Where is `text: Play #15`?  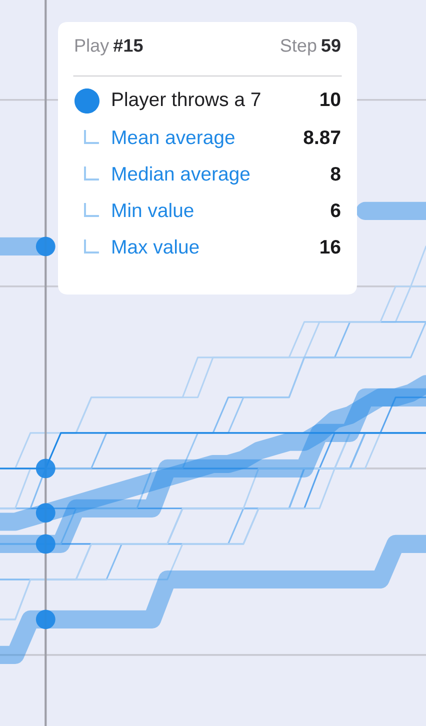 text: Play #15 is located at coordinates (109, 47).